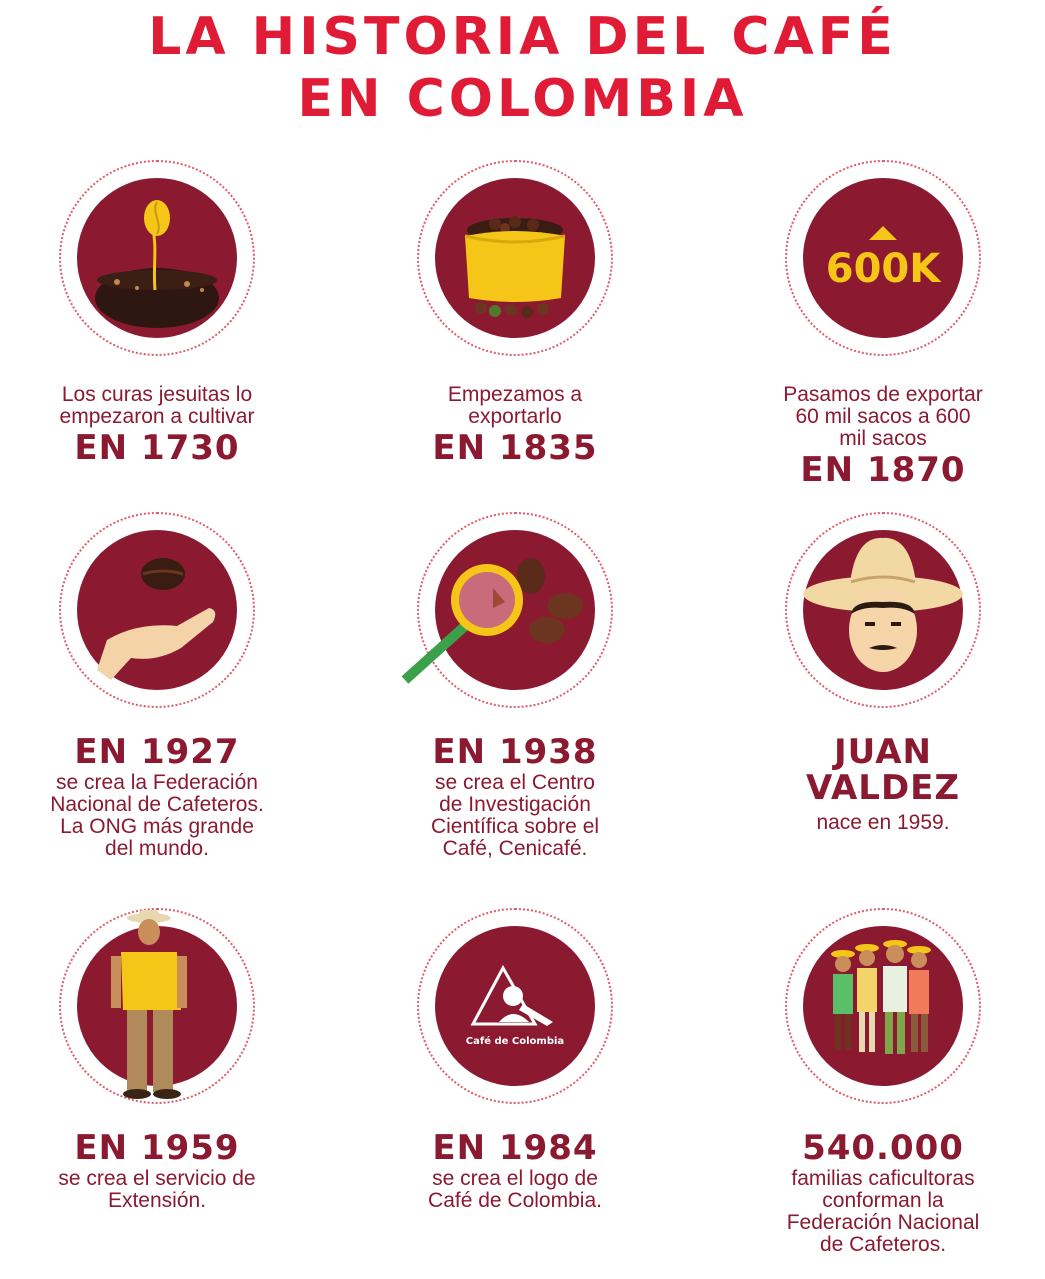 The width and height of the screenshot is (1045, 1279). What do you see at coordinates (157, 448) in the screenshot?
I see `item-year: EN 1730` at bounding box center [157, 448].